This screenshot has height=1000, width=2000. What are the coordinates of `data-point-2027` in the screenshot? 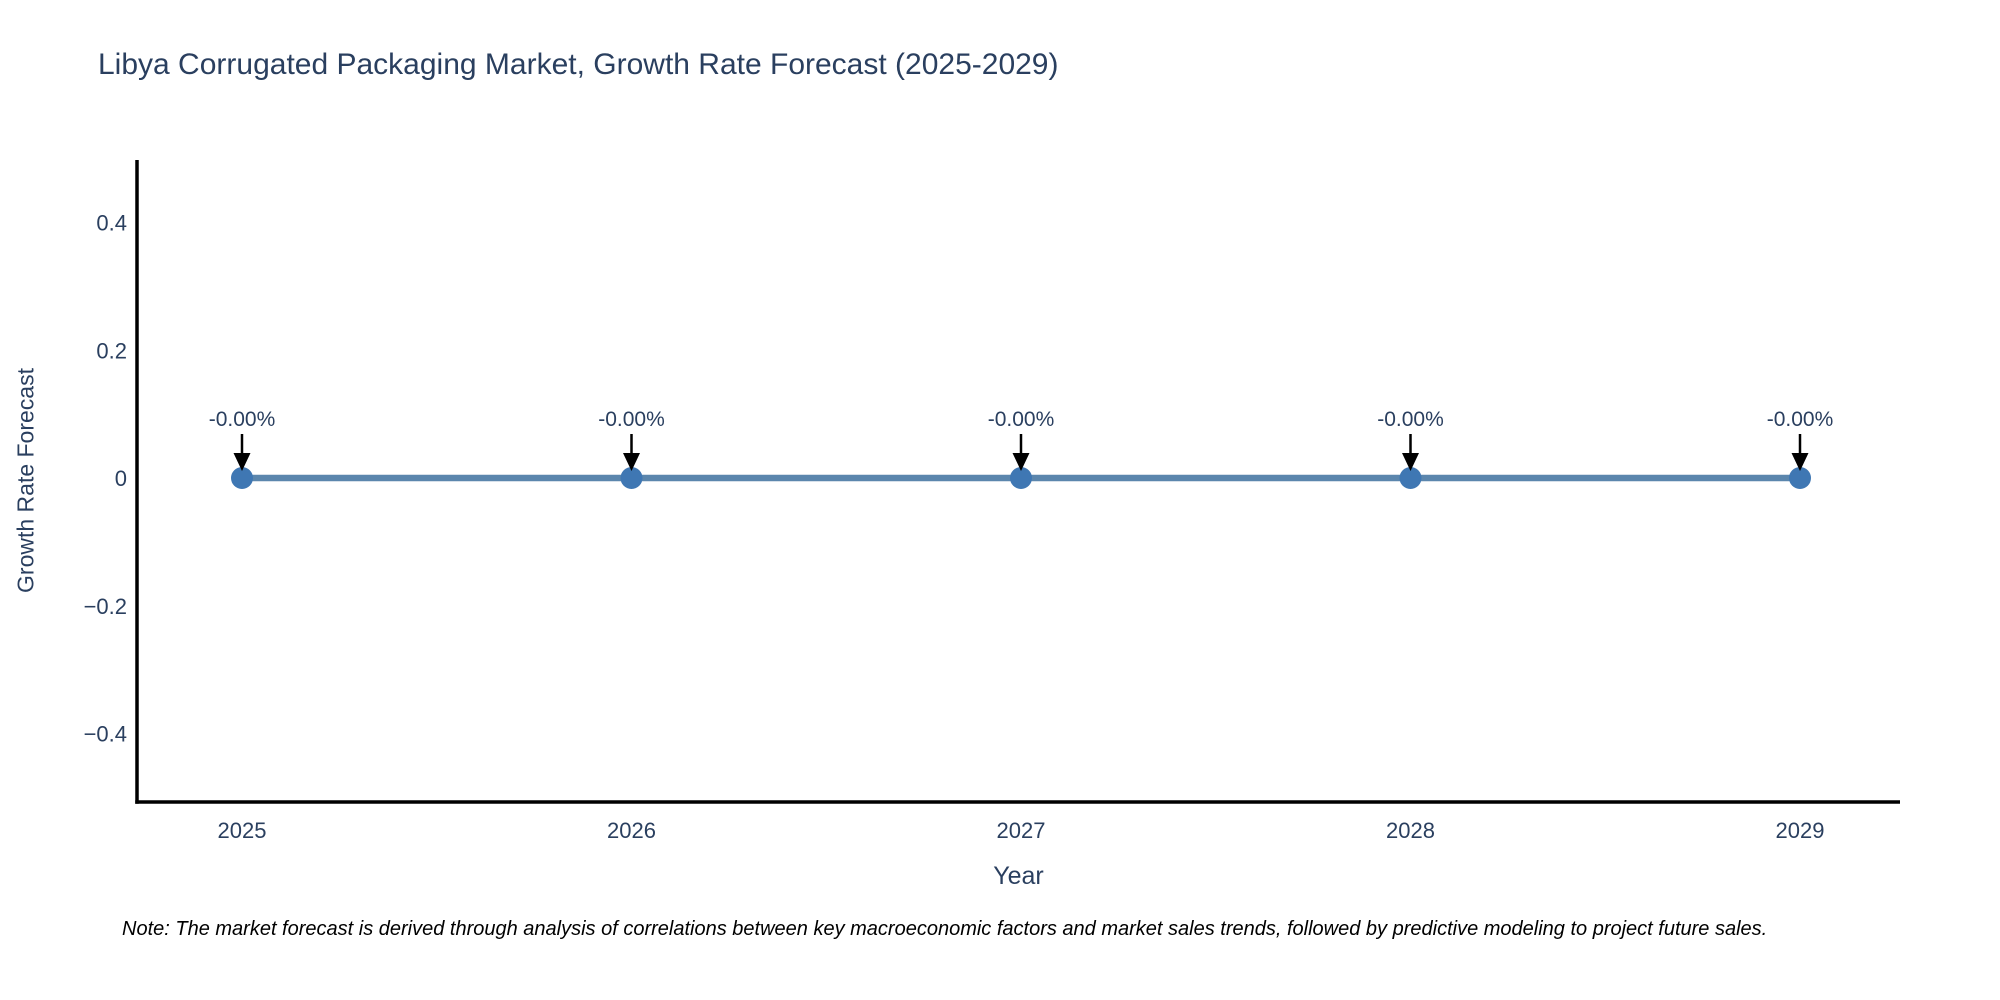 It's located at (1021, 478).